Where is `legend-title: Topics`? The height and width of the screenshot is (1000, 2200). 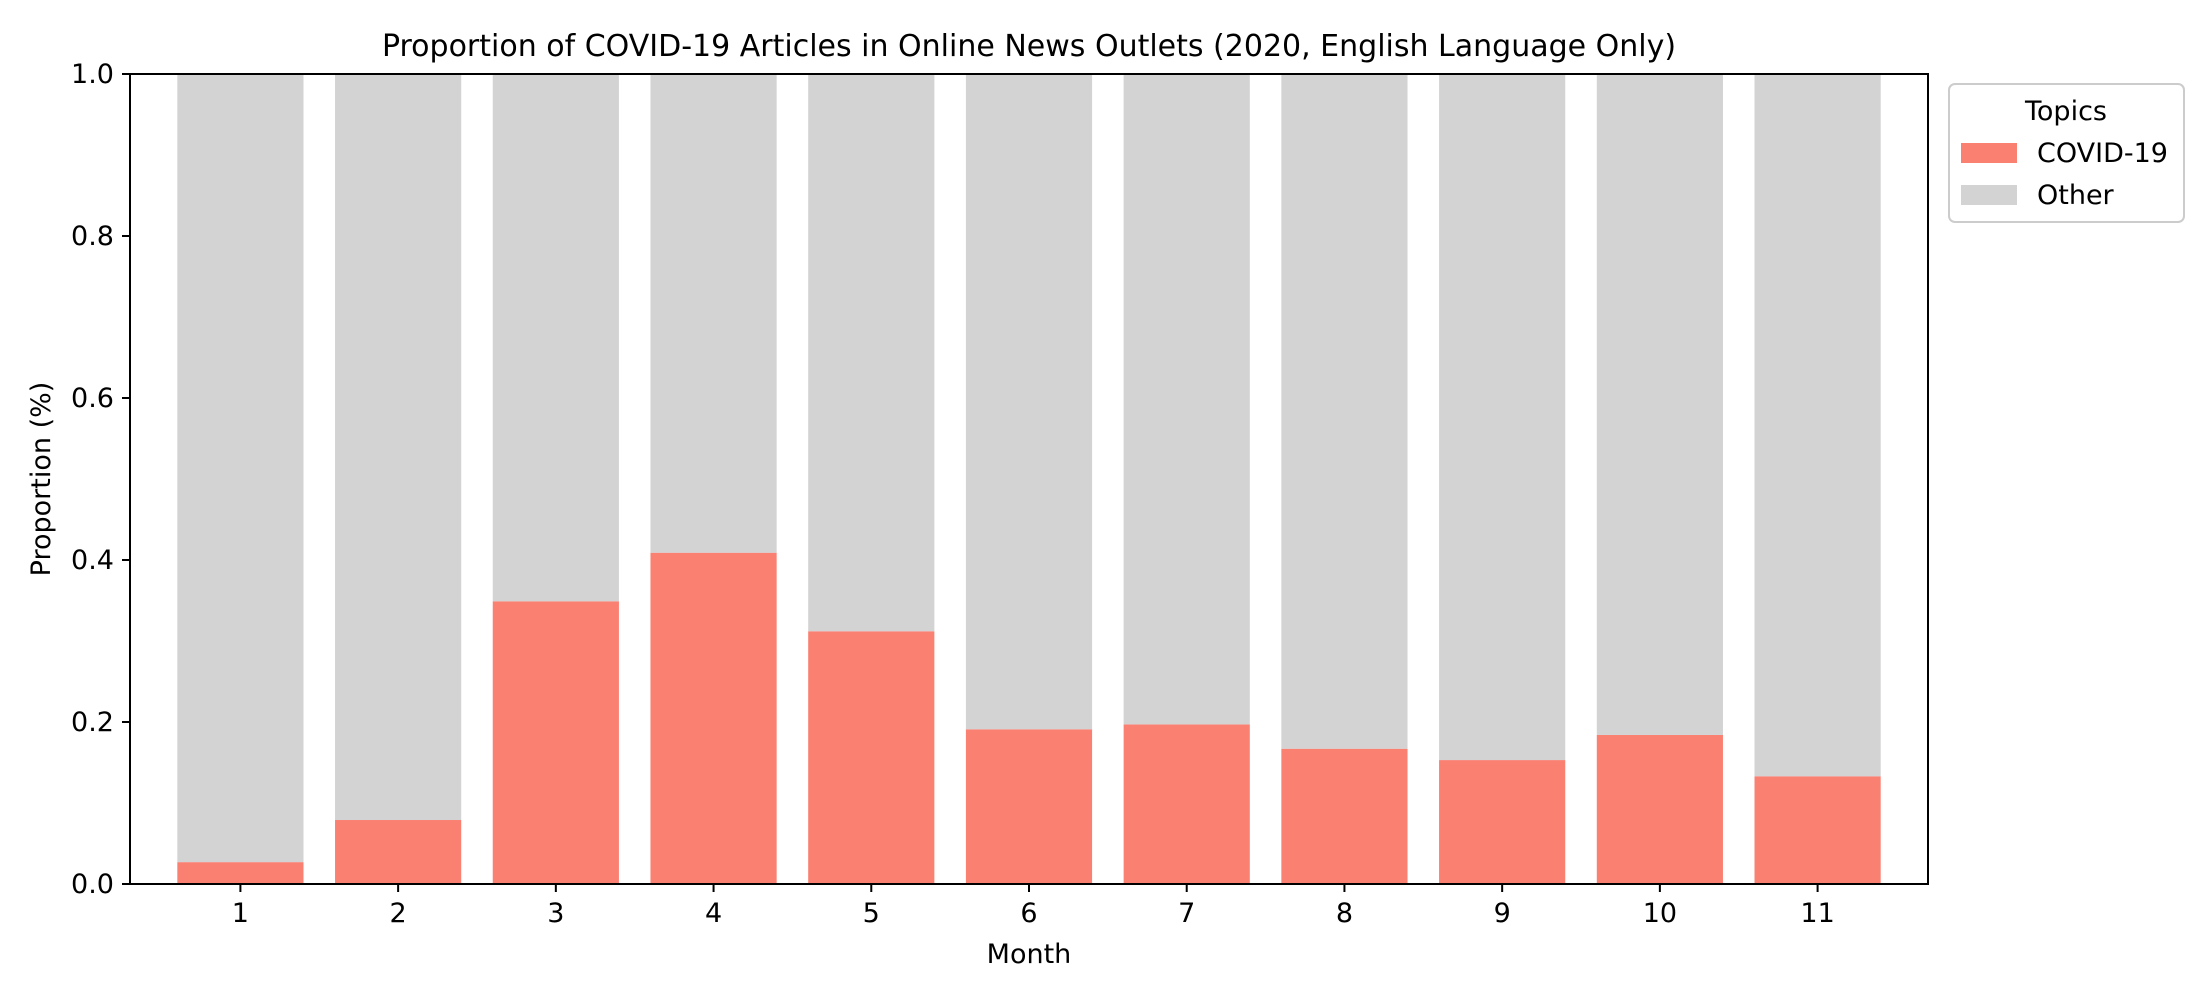 legend-title: Topics is located at coordinates (2065, 111).